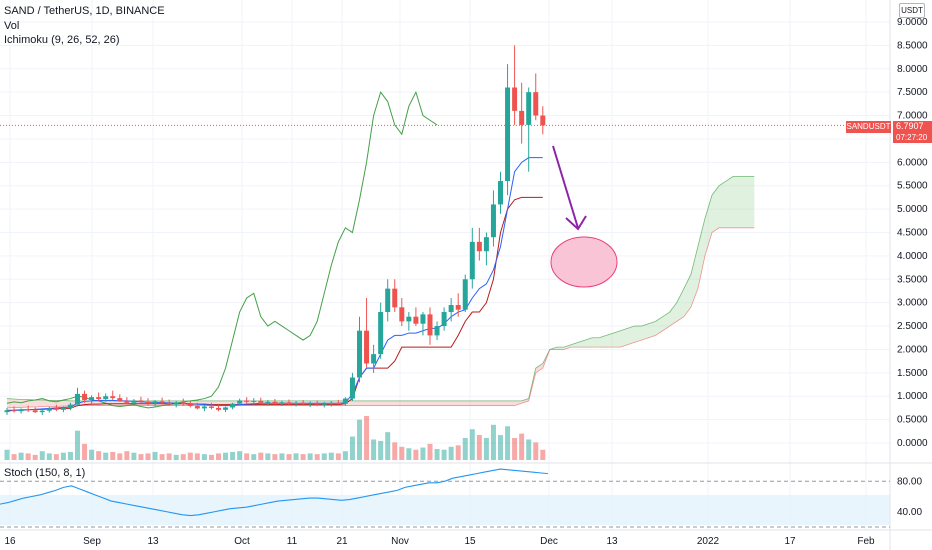 This screenshot has height=550, width=932. I want to click on y-tick-label: 1.0000, so click(912, 396).